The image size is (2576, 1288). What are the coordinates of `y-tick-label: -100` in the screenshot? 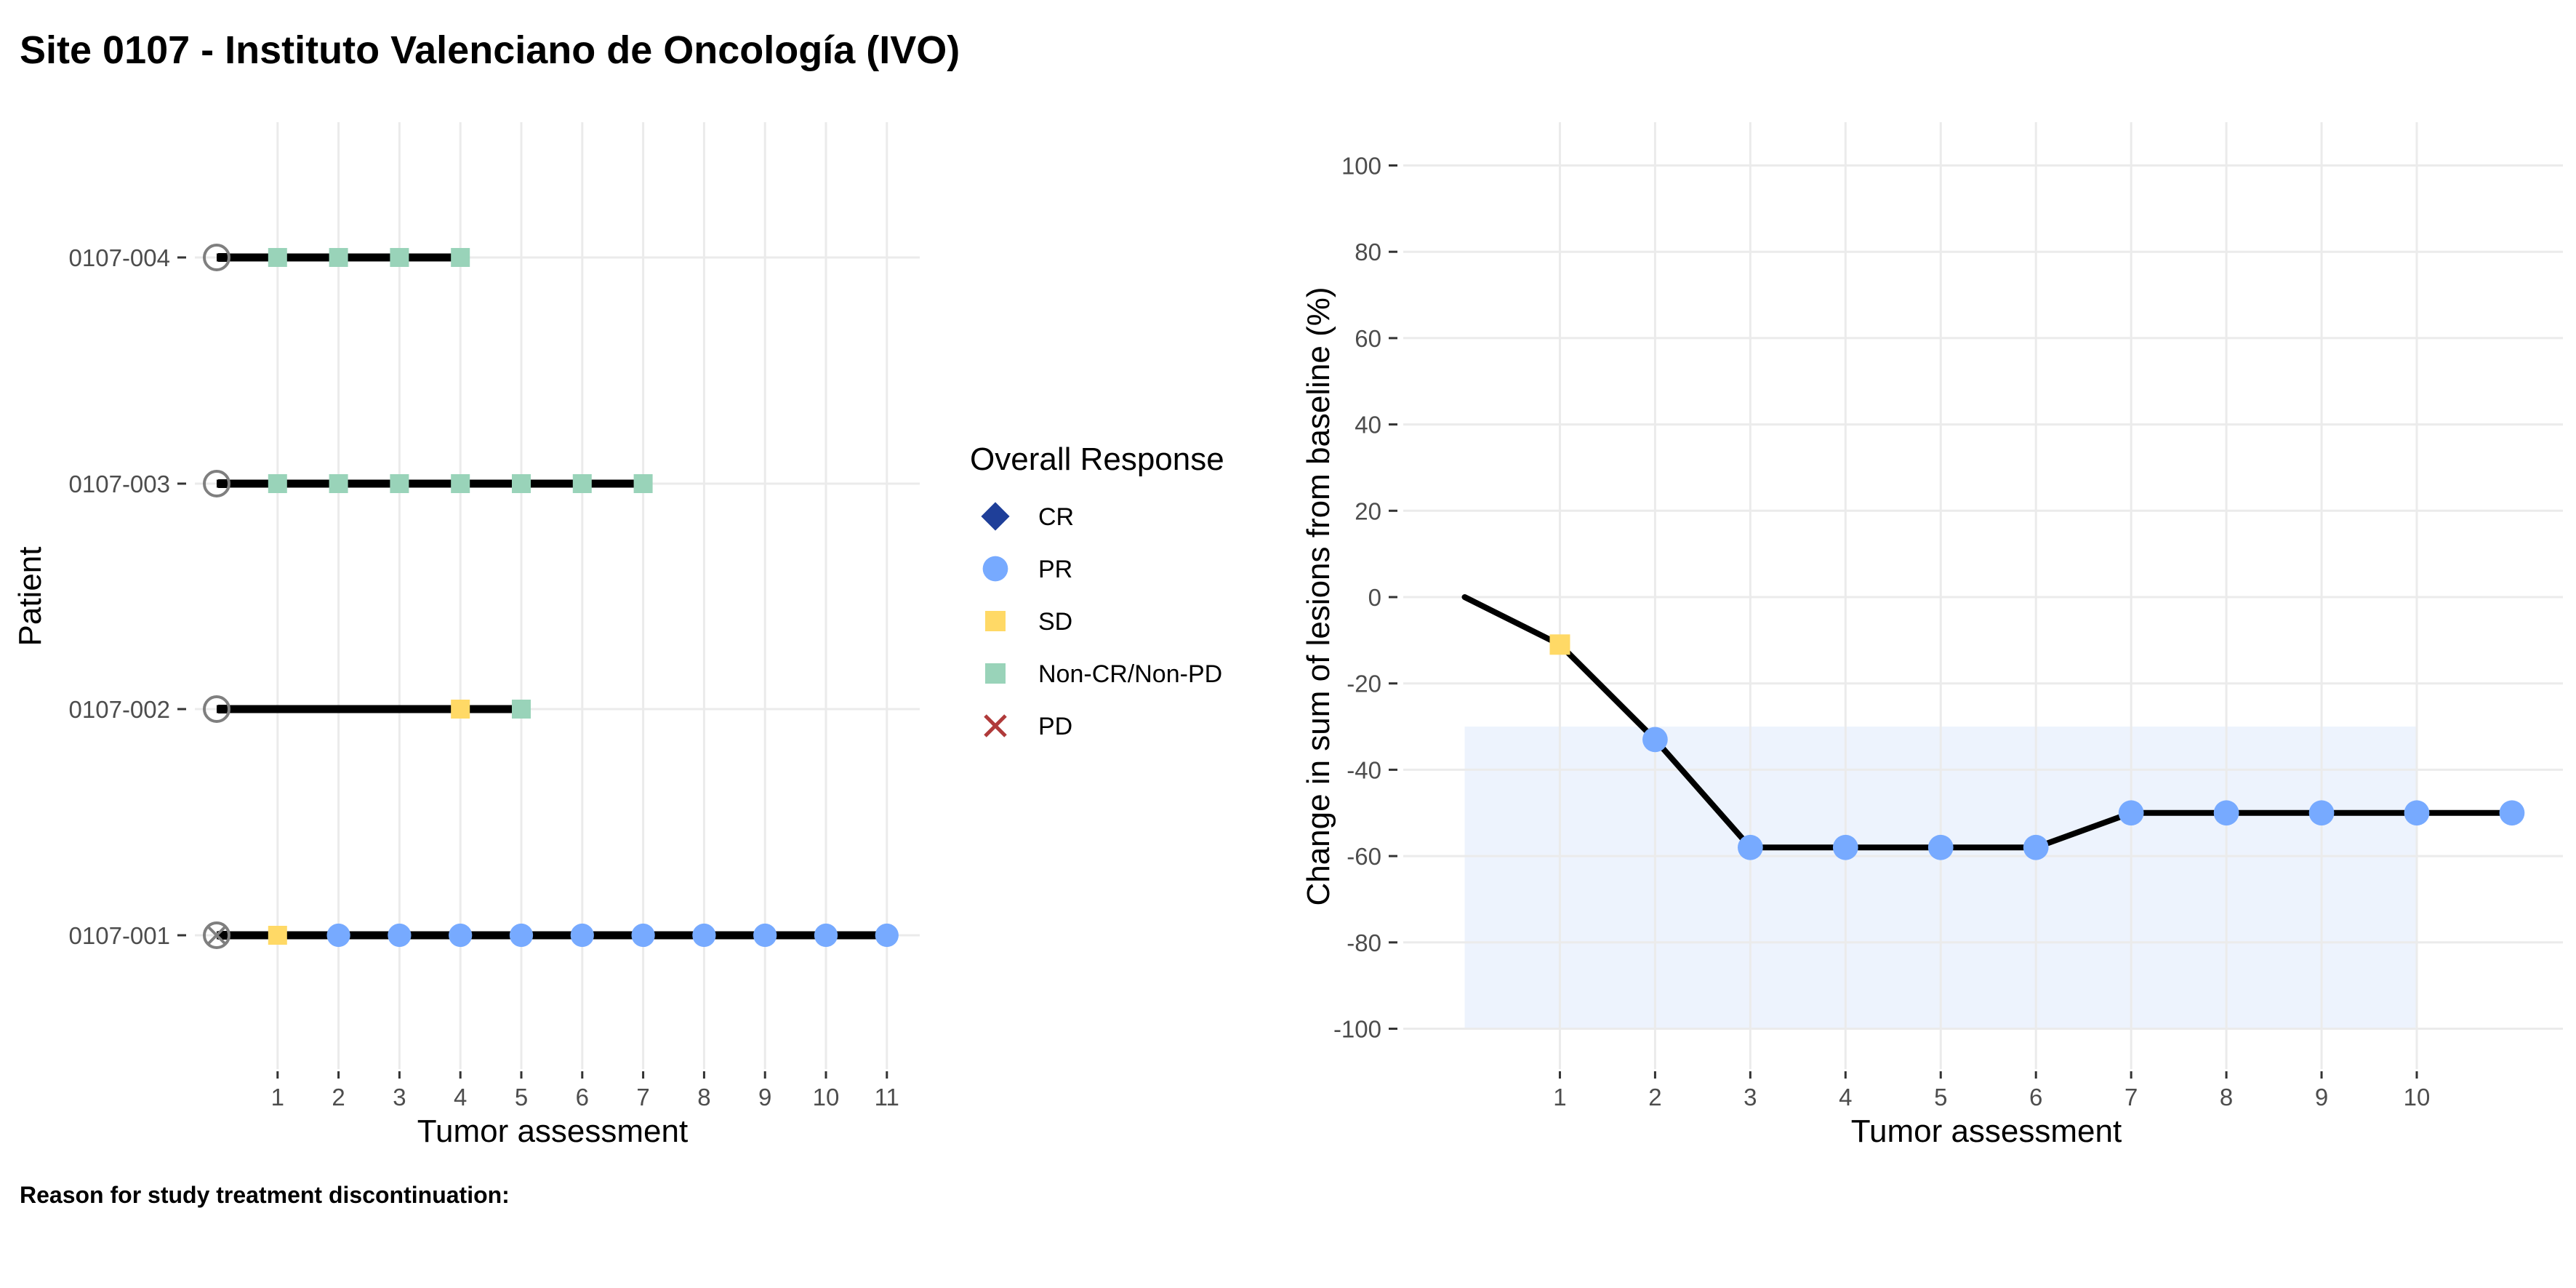 It's located at (1357, 1029).